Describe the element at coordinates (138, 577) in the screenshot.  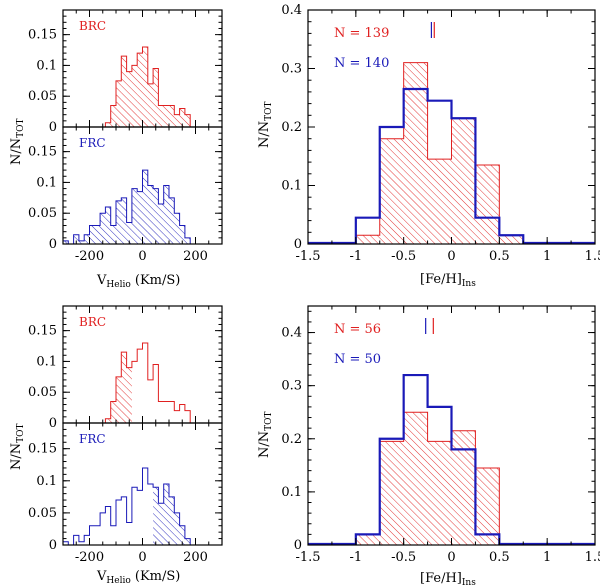
I see `bottom-left-xlabel: VHelio (Km/S)` at that location.